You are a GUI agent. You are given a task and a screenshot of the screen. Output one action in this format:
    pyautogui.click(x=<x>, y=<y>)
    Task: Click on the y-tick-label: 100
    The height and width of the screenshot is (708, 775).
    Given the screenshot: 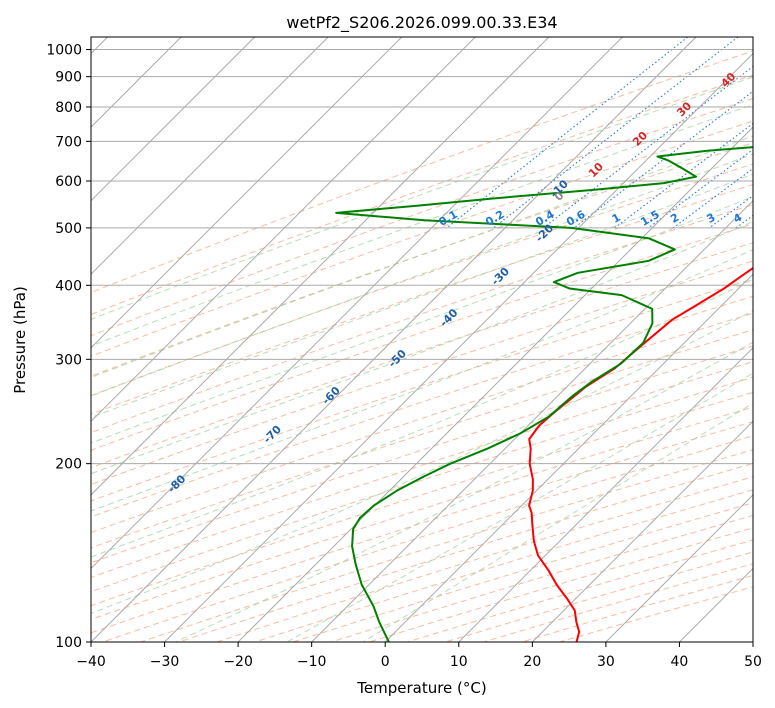 What is the action you would take?
    pyautogui.click(x=68, y=643)
    